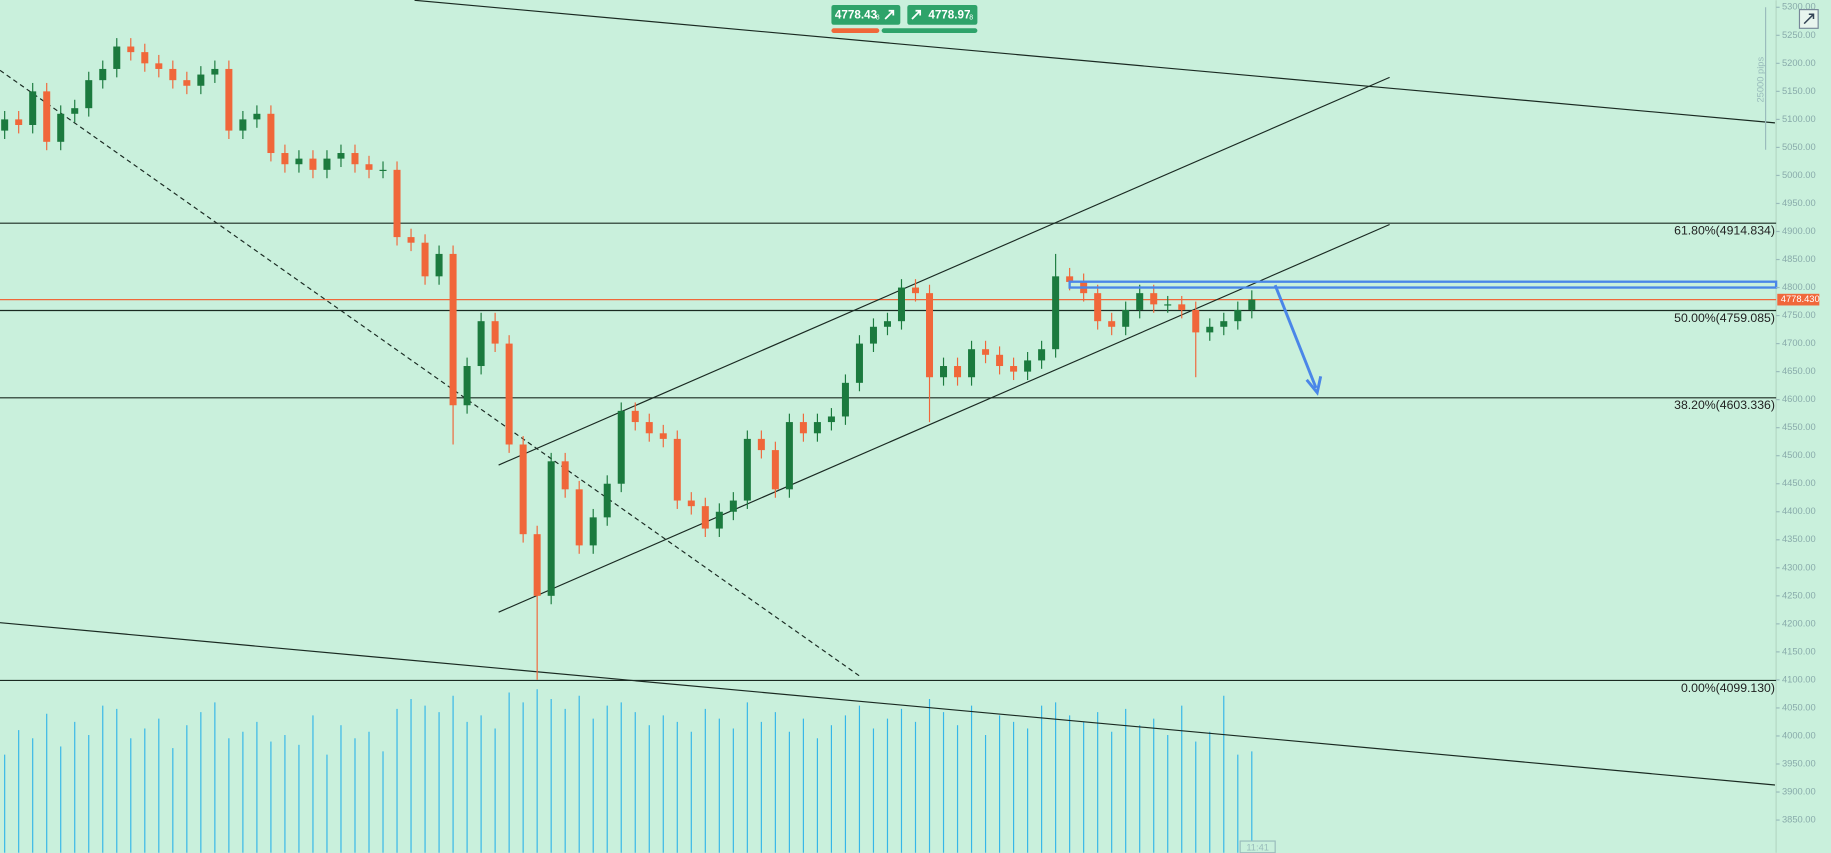 The width and height of the screenshot is (1831, 853). What do you see at coordinates (628, 771) in the screenshot?
I see `volume-layer` at bounding box center [628, 771].